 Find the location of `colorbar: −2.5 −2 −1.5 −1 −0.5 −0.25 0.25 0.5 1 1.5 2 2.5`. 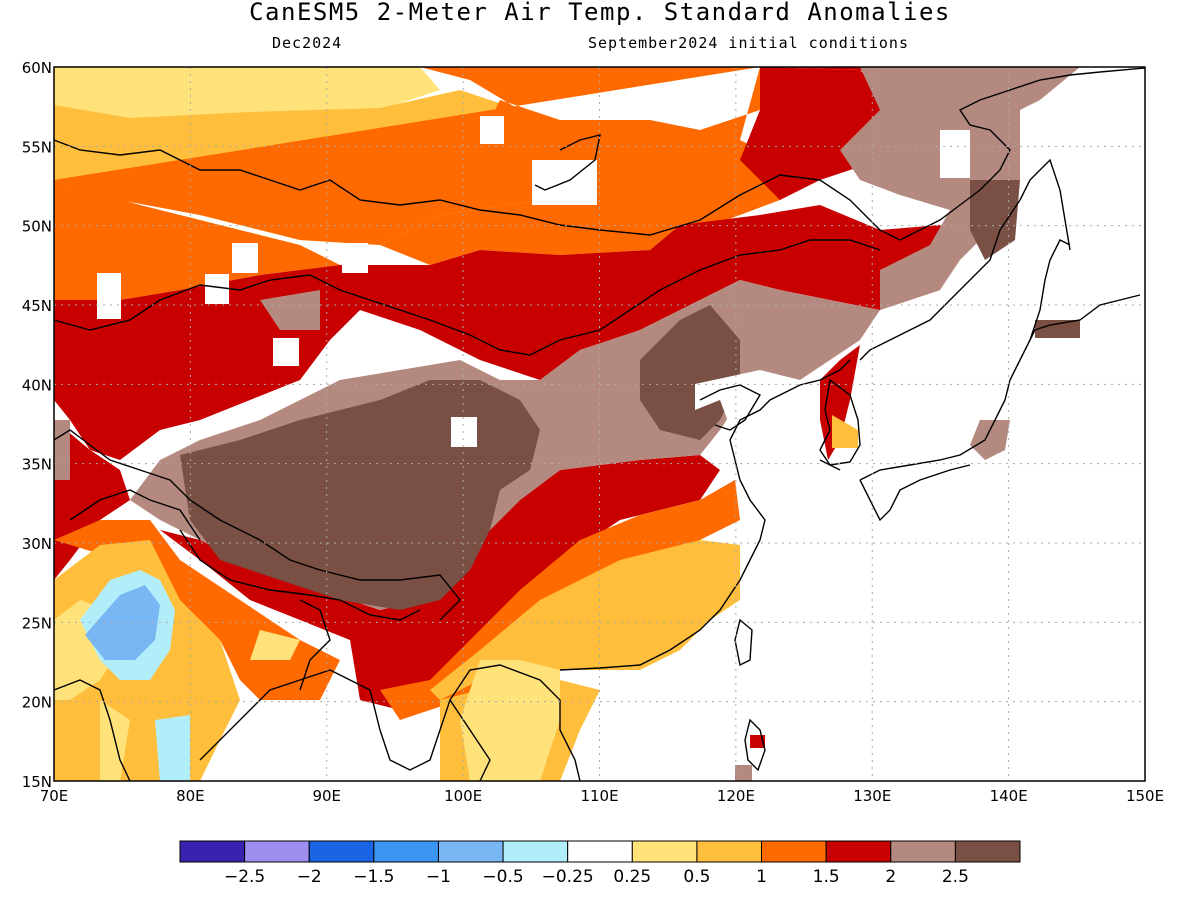

colorbar: −2.5 −2 −1.5 −1 −0.5 −0.25 0.25 0.5 1 1.5 2 2.5 is located at coordinates (600, 863).